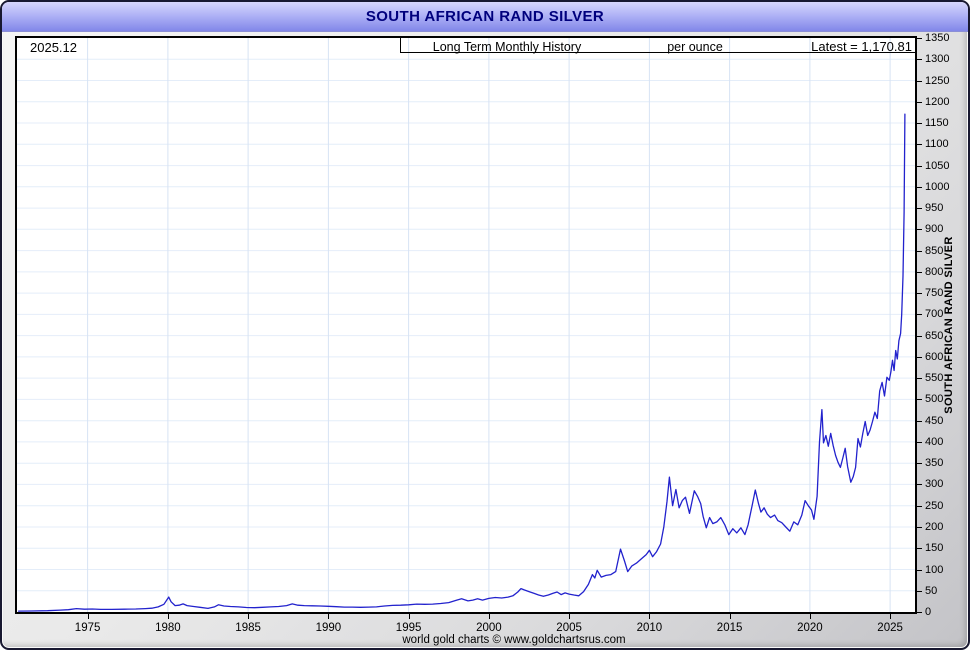  What do you see at coordinates (934, 229) in the screenshot?
I see `y-tick-label: 900` at bounding box center [934, 229].